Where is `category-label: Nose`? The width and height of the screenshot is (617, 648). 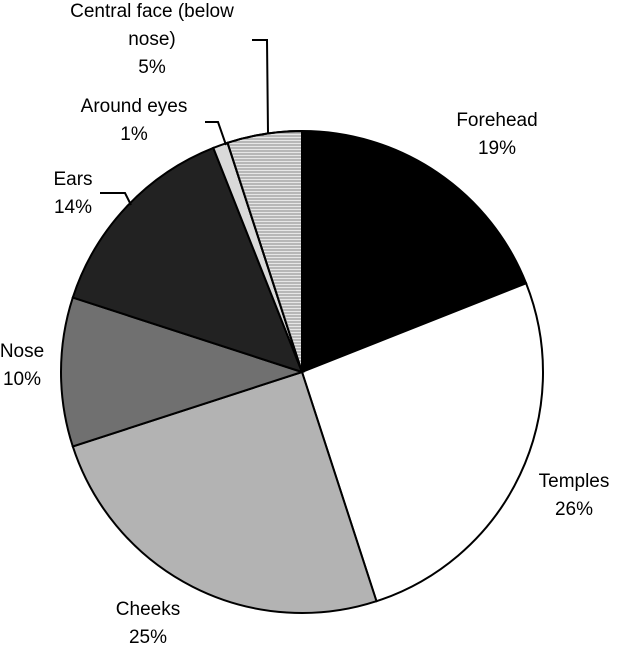
category-label: Nose is located at coordinates (22, 351).